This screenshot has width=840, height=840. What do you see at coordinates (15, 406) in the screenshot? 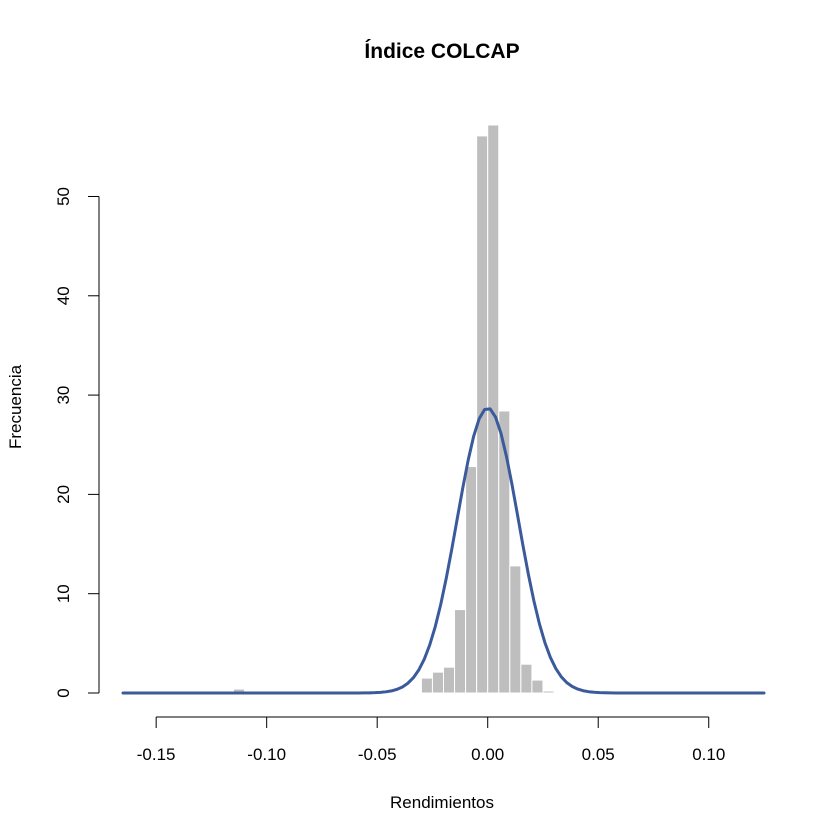
I see `y-axis-label: Frecuencia` at bounding box center [15, 406].